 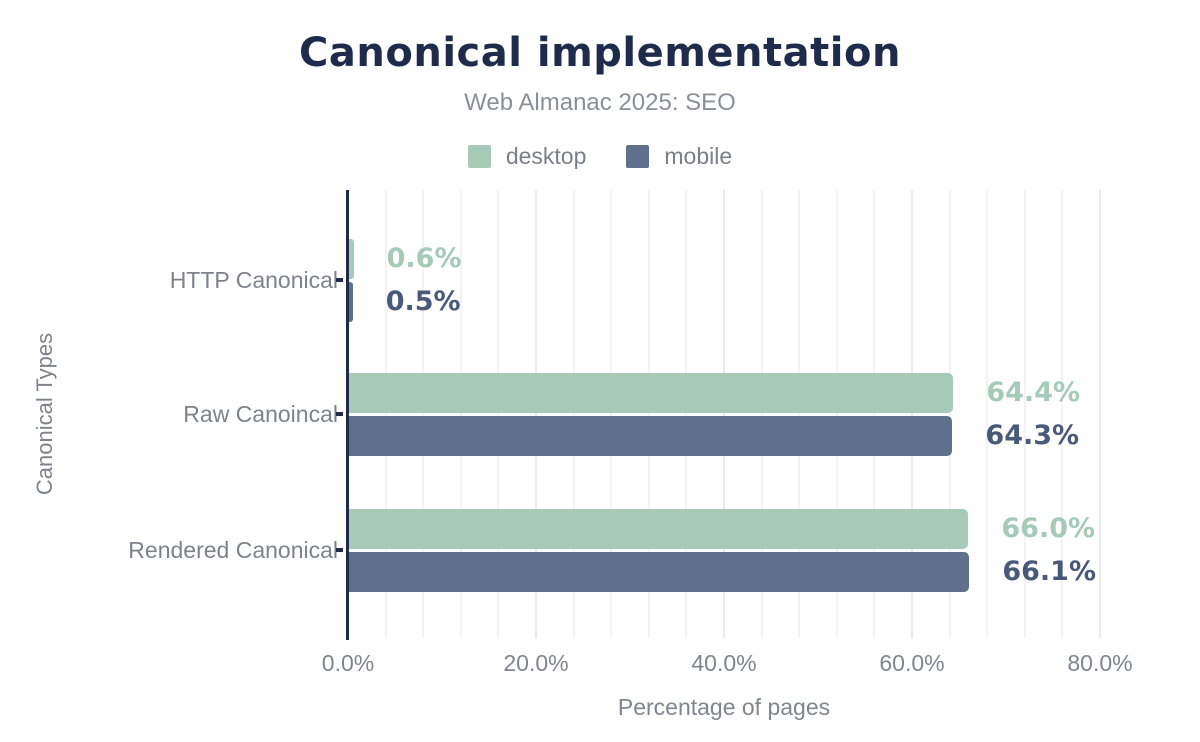 What do you see at coordinates (600, 53) in the screenshot?
I see `chart-title: Canonical implementation` at bounding box center [600, 53].